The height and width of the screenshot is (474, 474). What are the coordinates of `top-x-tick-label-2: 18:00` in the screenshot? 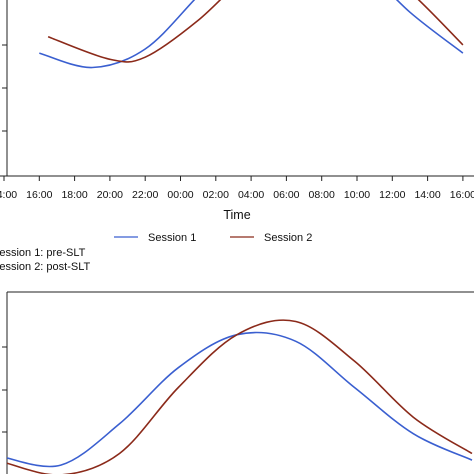 It's located at (74, 195).